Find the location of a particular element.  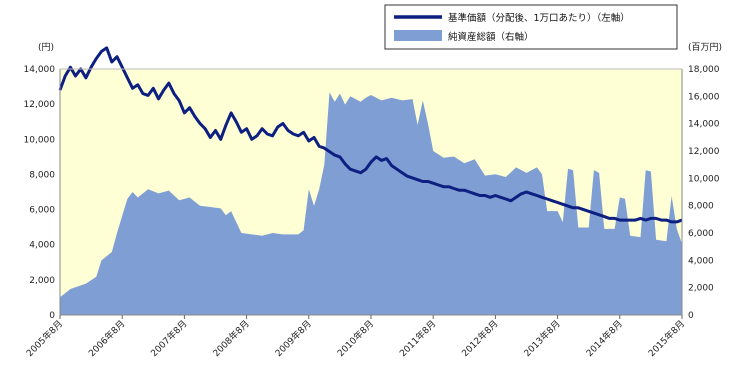

x-tick-label: 2015年8月 is located at coordinates (666, 338).